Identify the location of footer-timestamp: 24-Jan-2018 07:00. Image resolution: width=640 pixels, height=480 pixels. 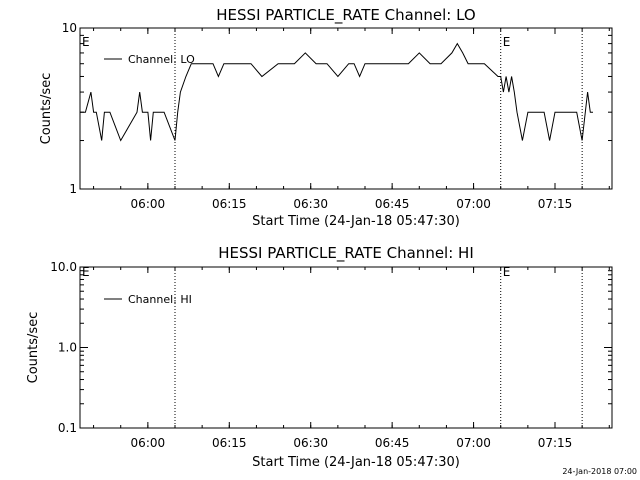
(599, 471).